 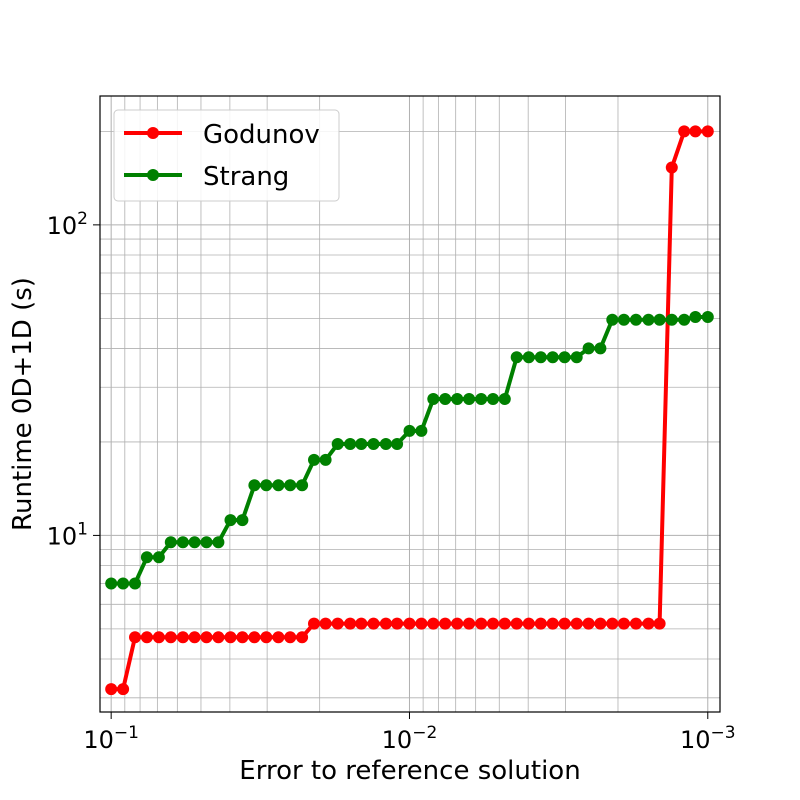 What do you see at coordinates (67, 534) in the screenshot?
I see `y-tick-label: 101` at bounding box center [67, 534].